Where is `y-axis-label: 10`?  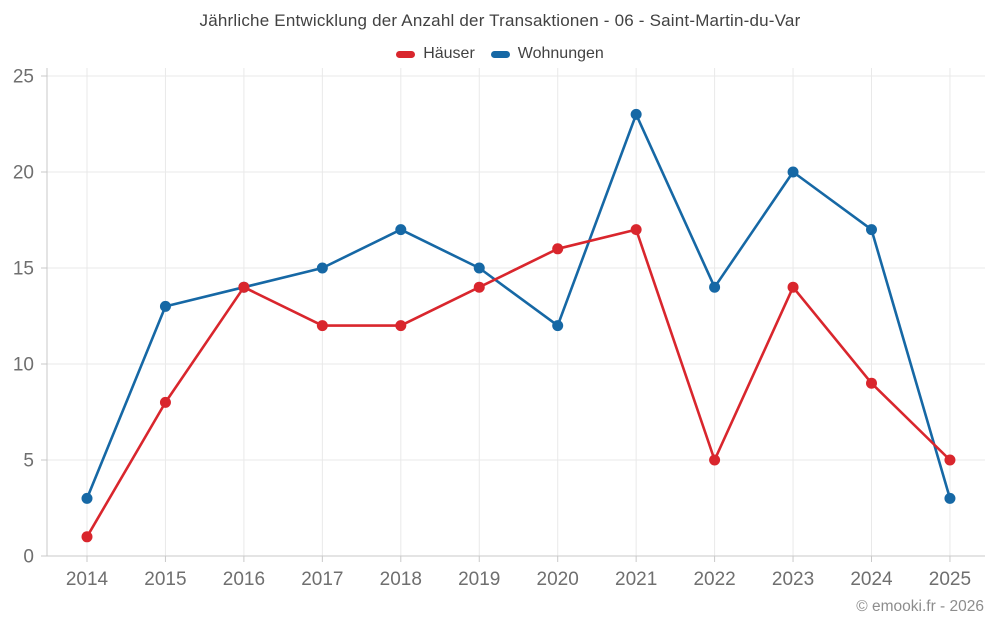 y-axis-label: 10 is located at coordinates (23, 365).